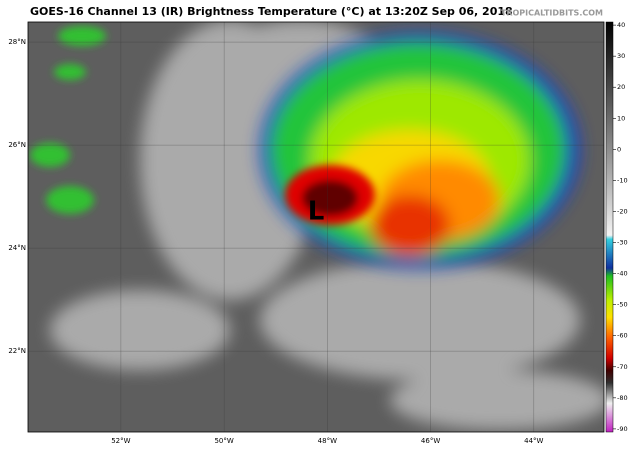 The image size is (639, 455). Describe the element at coordinates (17, 145) in the screenshot. I see `lat-label: 26°N` at that location.